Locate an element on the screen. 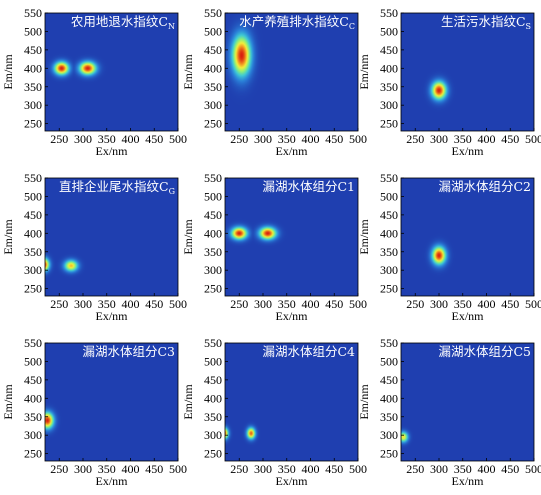  panel-title: 漏湖水体组分C1 is located at coordinates (308, 186).